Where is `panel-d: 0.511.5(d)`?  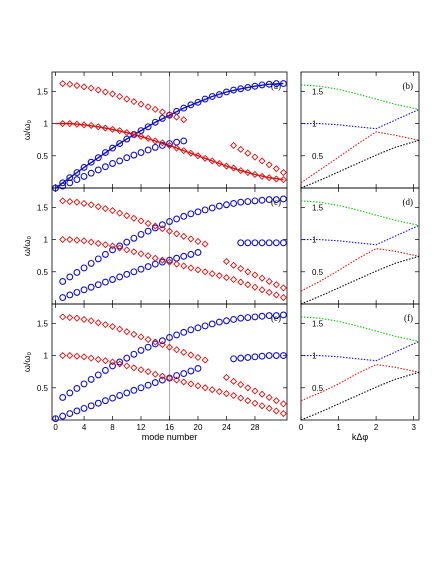
panel-d: 0.511.5(d) is located at coordinates (360, 246).